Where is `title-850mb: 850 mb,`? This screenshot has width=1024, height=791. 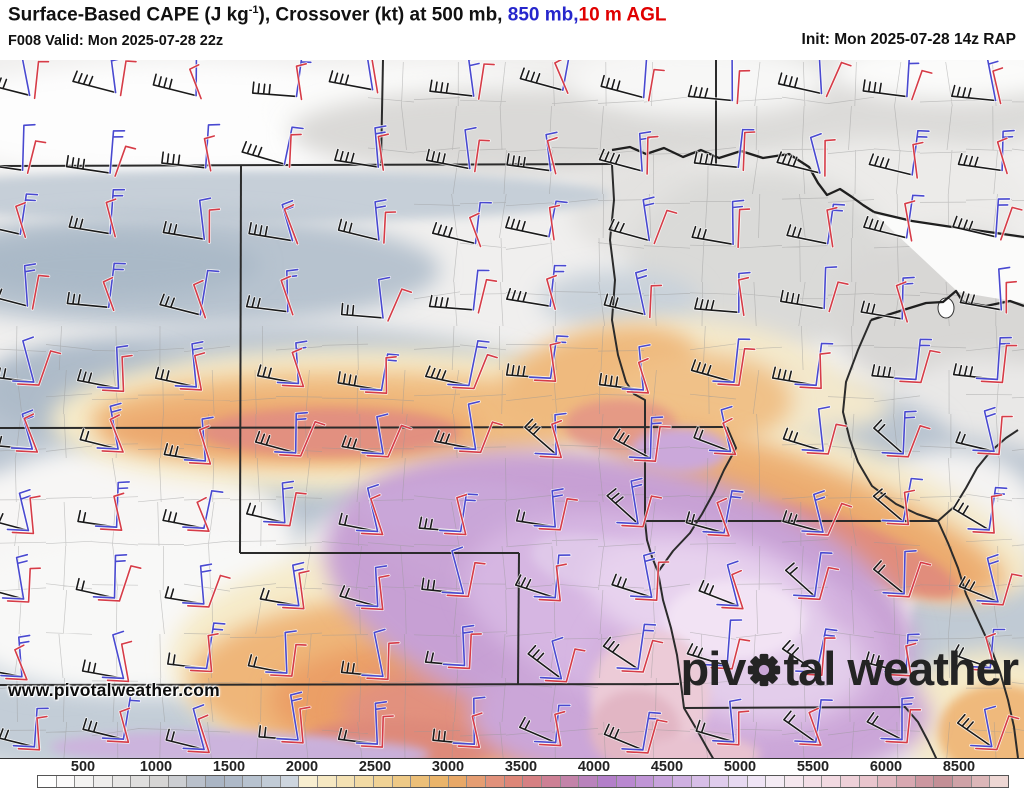
title-850mb: 850 mb, is located at coordinates (543, 15).